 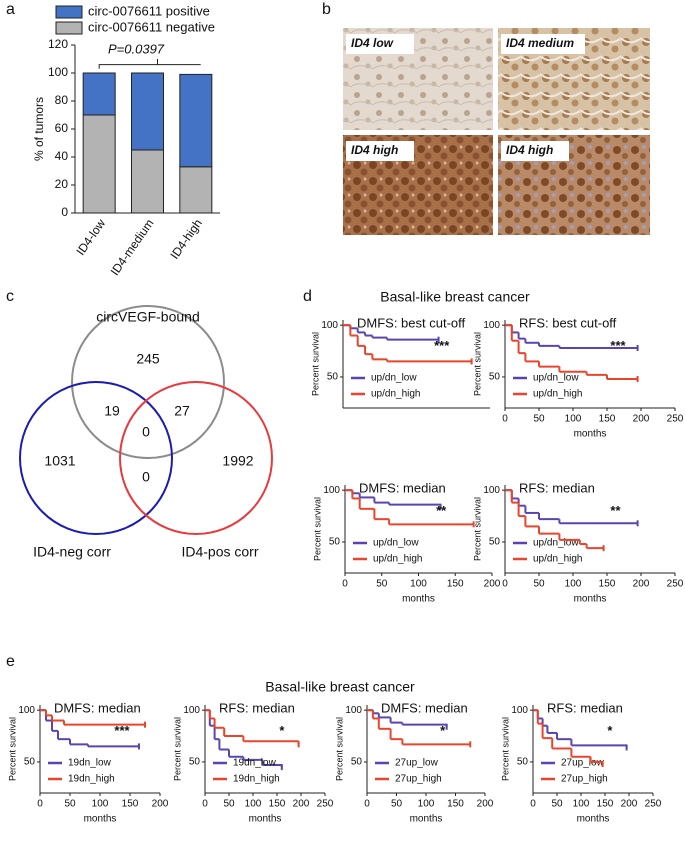 What do you see at coordinates (149, 10) in the screenshot?
I see `legend-label: circ-0076611 positive` at bounding box center [149, 10].